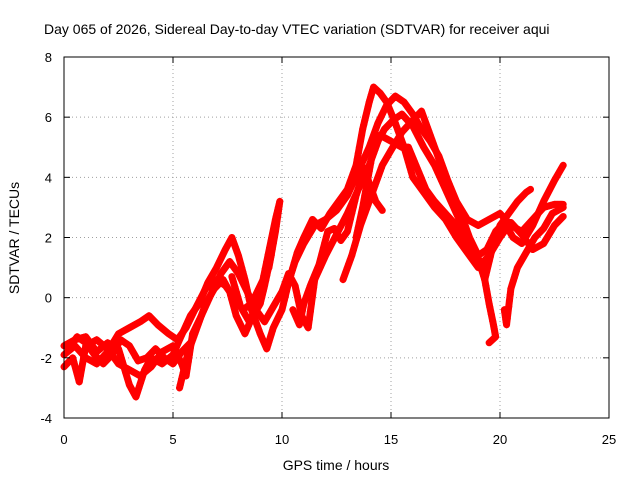 The width and height of the screenshot is (640, 480). I want to click on x-tick-label: 25, so click(609, 439).